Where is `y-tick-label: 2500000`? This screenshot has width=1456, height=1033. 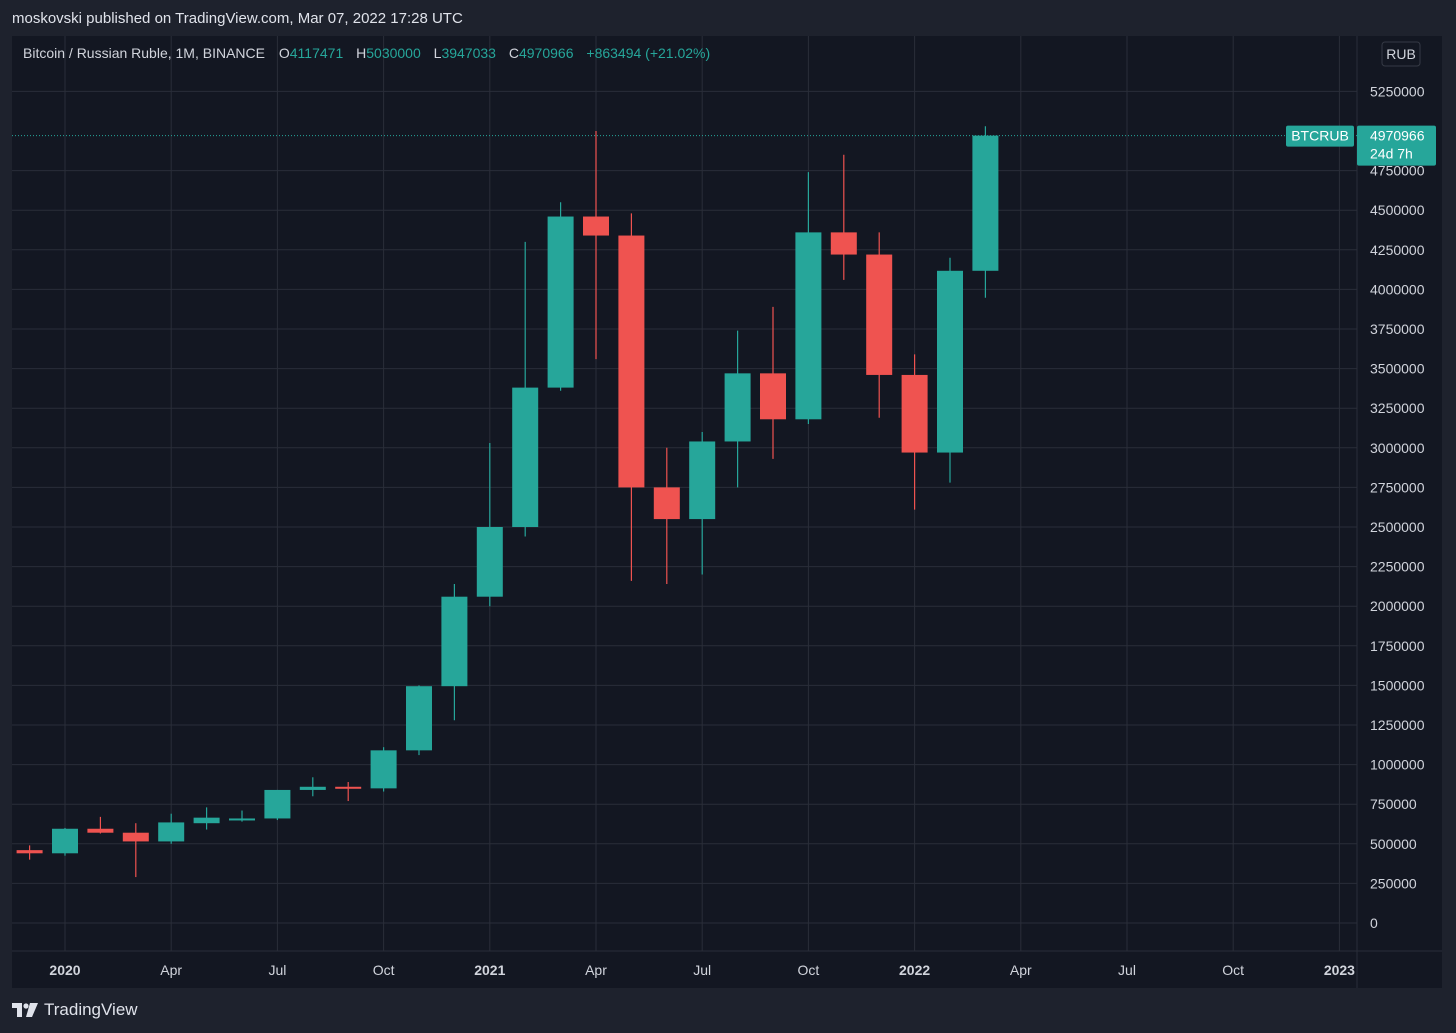
y-tick-label: 2500000 is located at coordinates (1397, 527).